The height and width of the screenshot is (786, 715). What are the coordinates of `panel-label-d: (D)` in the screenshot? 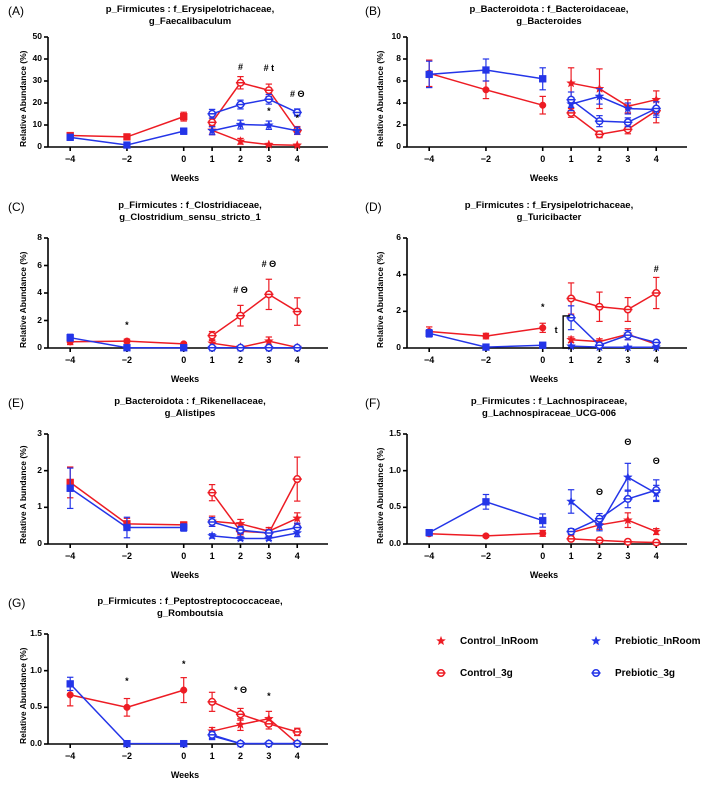 It's located at (373, 207).